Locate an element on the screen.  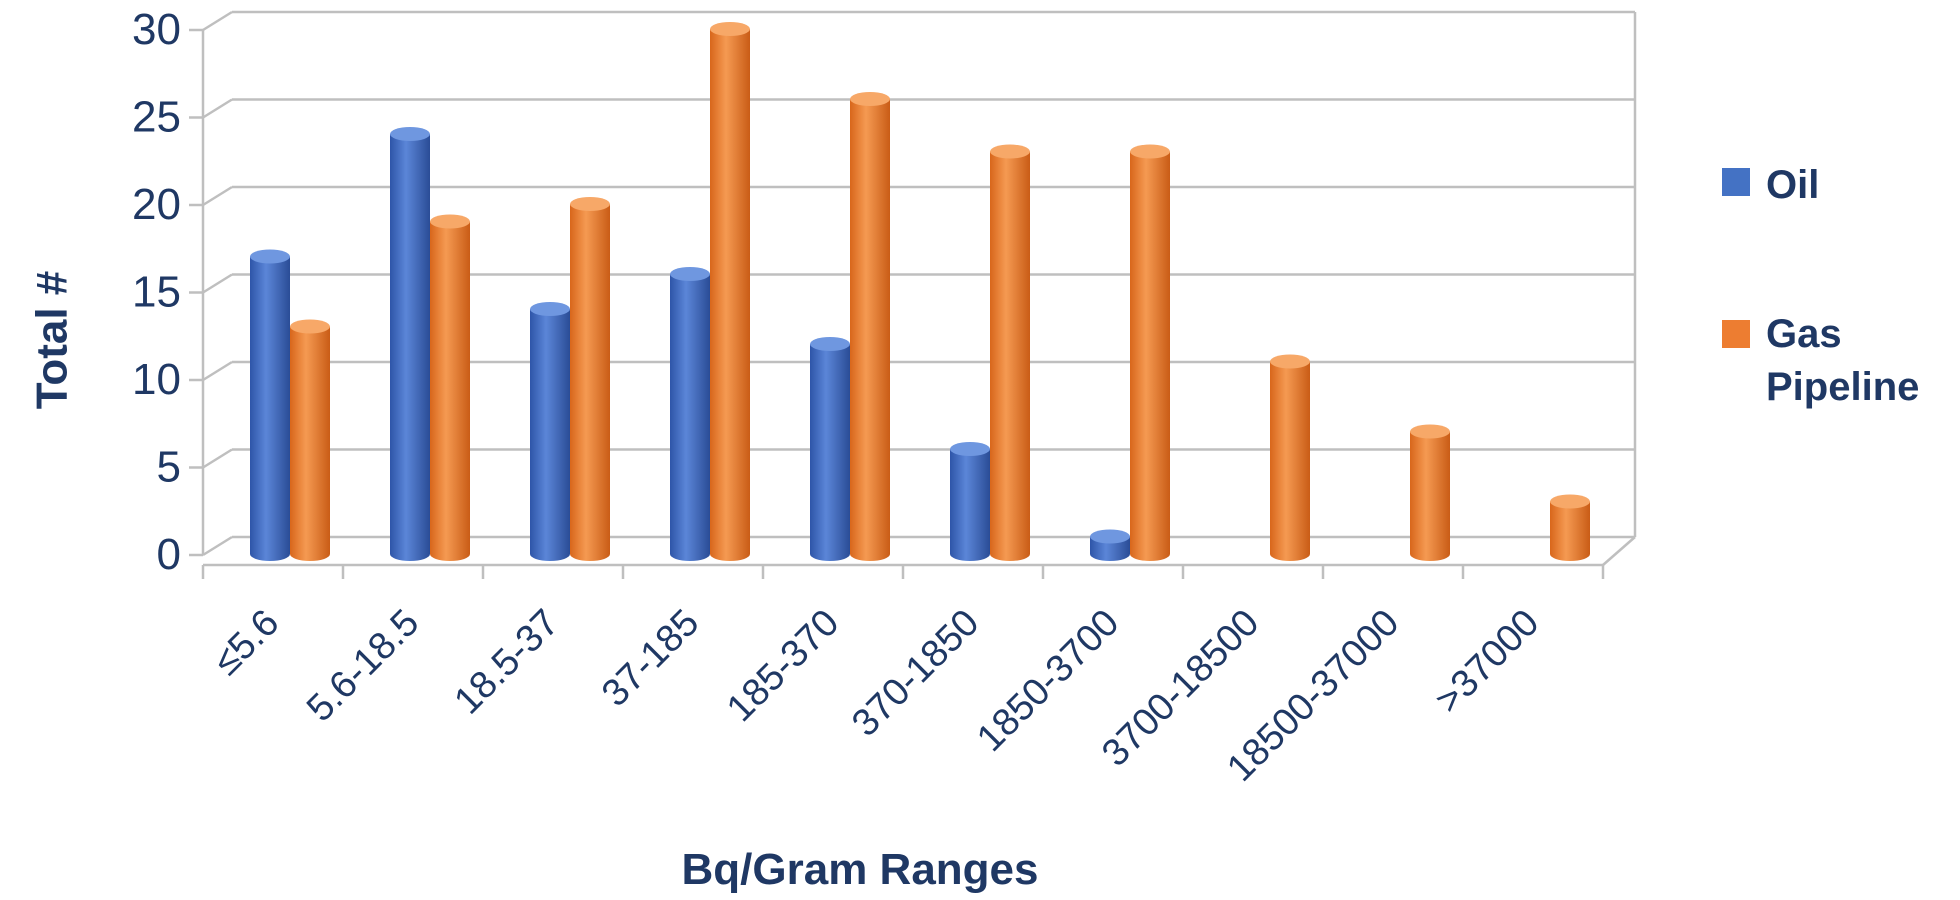
legend-swatch-oil is located at coordinates (1736, 182).